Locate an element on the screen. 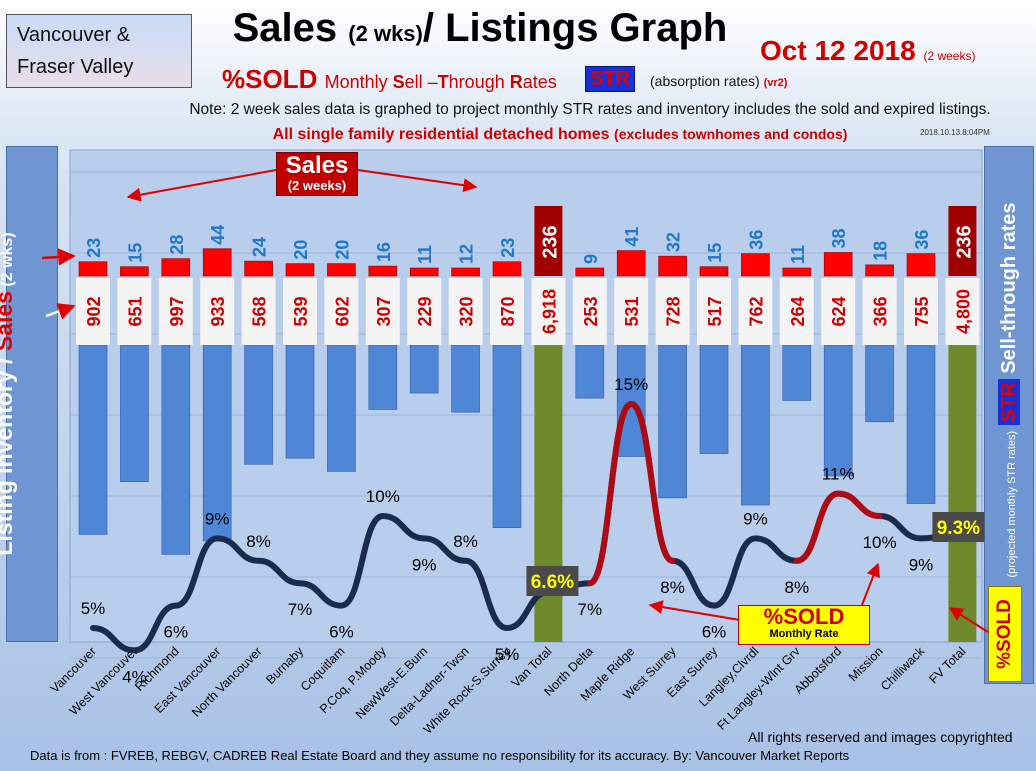 The height and width of the screenshot is (771, 1036). sales-label: 32 is located at coordinates (674, 242).